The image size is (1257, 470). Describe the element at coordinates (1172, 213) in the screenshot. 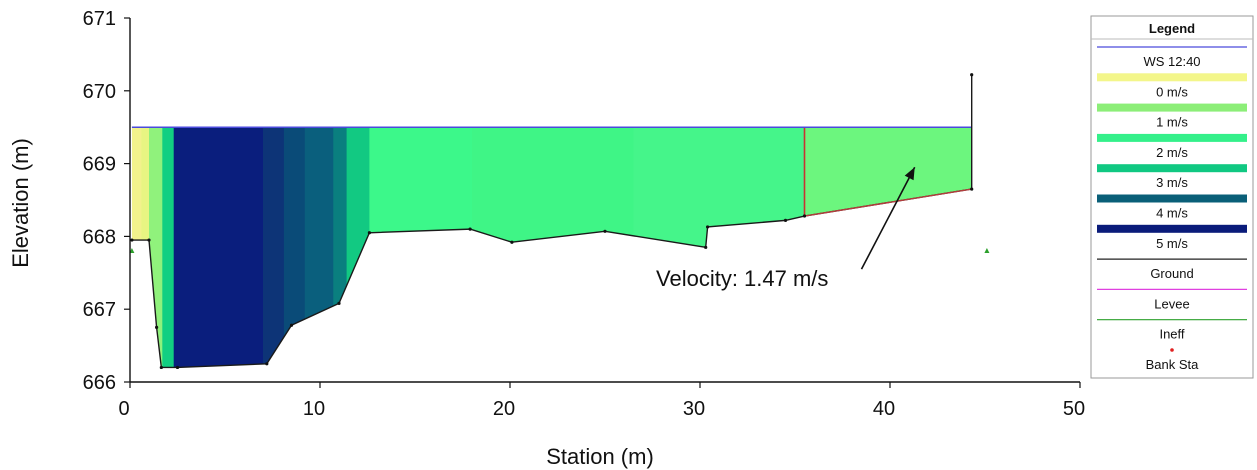

I see `legend-label-5: 4 m/s` at that location.